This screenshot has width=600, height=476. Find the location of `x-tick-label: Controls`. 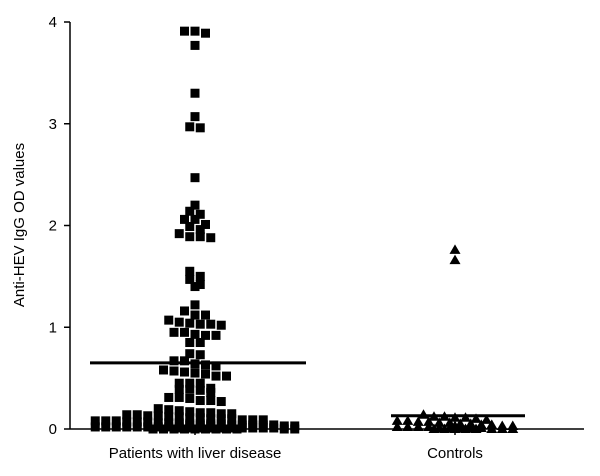

x-tick-label: Controls is located at coordinates (455, 453).